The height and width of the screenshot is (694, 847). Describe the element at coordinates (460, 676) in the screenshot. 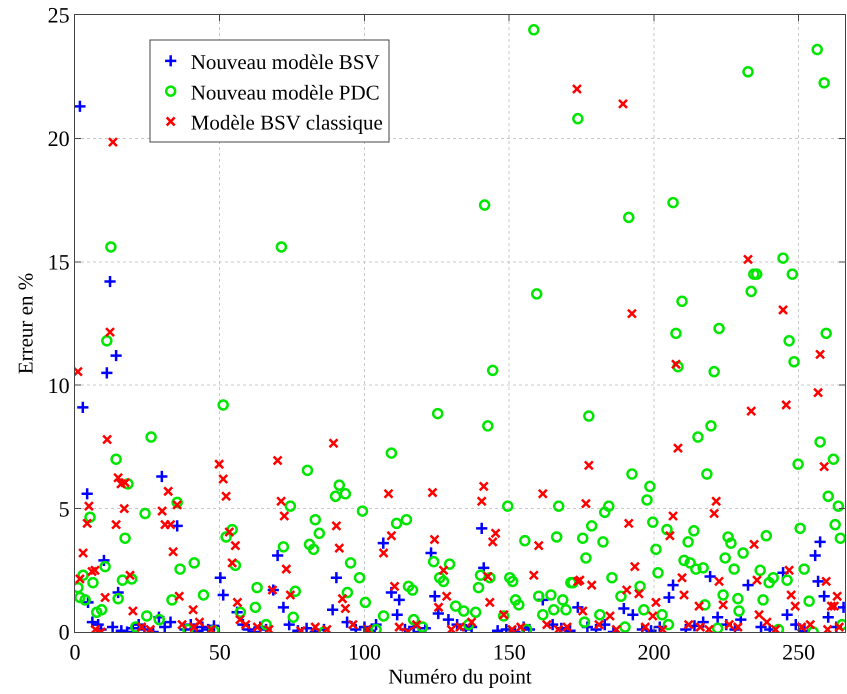

I see `x-axis-title: Numéro du point` at that location.